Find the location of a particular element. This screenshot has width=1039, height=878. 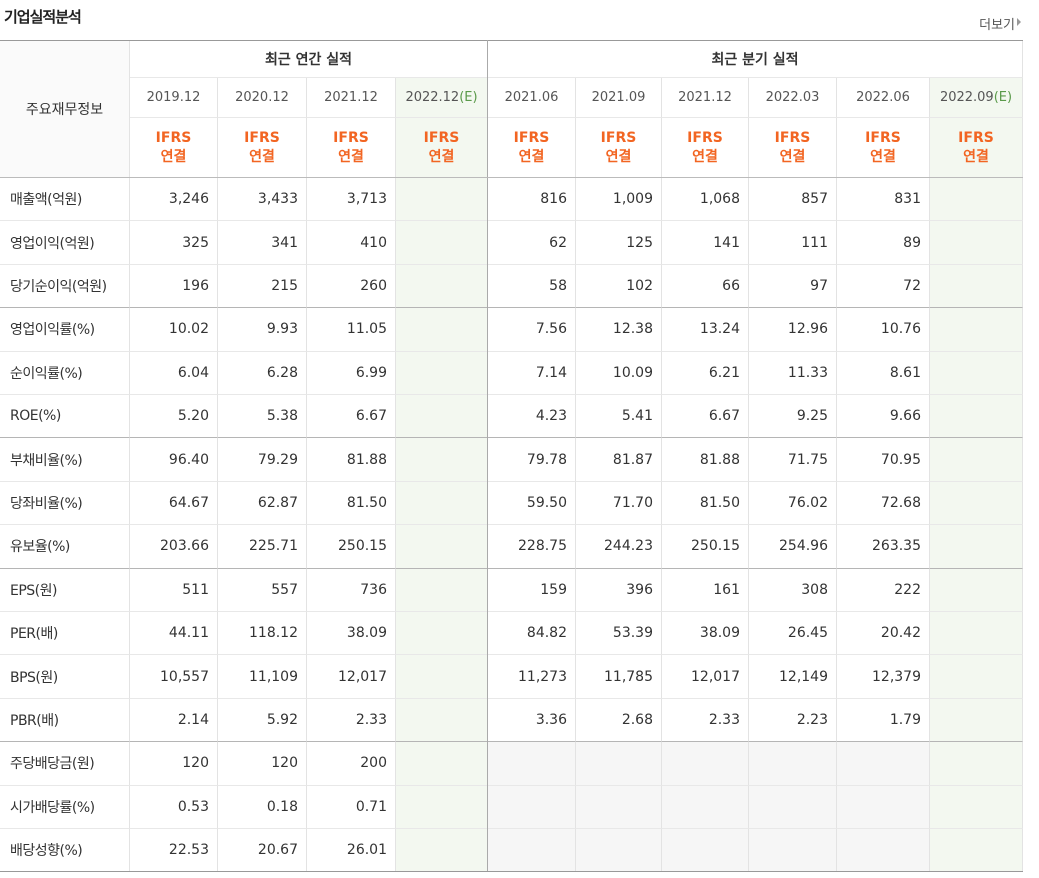

value-cell: 3.36 is located at coordinates (532, 720).